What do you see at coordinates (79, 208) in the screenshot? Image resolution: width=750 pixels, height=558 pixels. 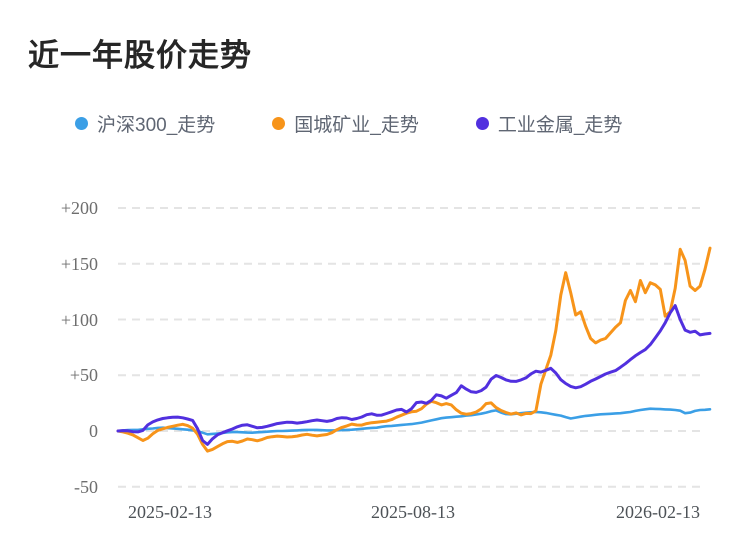 I see `y-tick-label: +200` at bounding box center [79, 208].